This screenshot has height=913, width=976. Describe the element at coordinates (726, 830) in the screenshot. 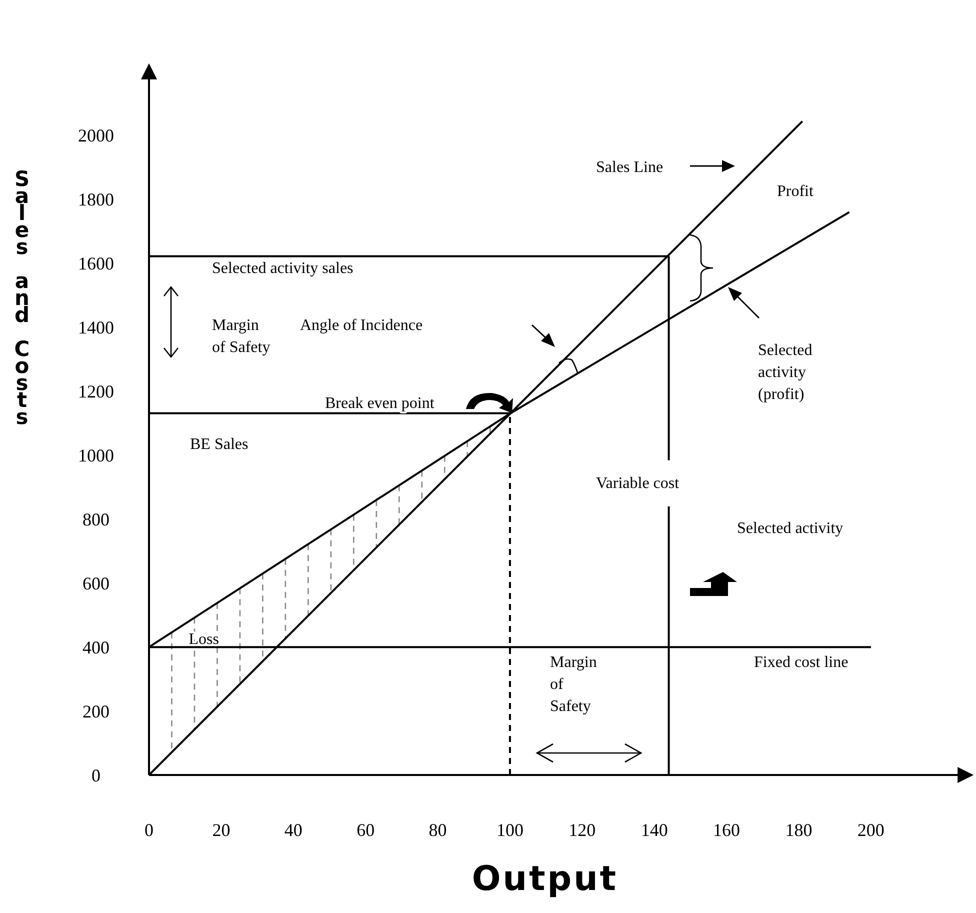

I see `x-tick-label: 160` at that location.